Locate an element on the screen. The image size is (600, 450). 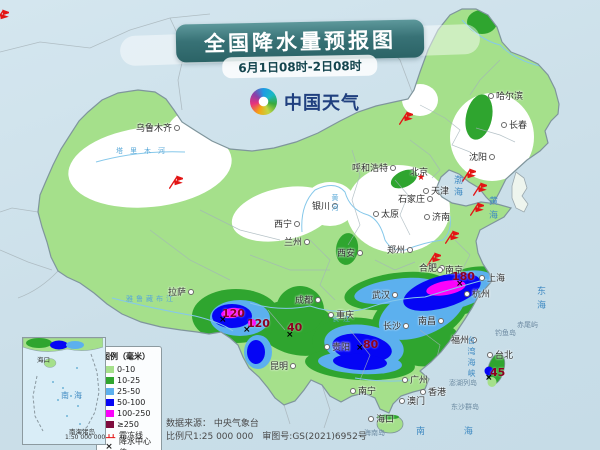
city-xining: 西宁 is located at coordinates (287, 223).